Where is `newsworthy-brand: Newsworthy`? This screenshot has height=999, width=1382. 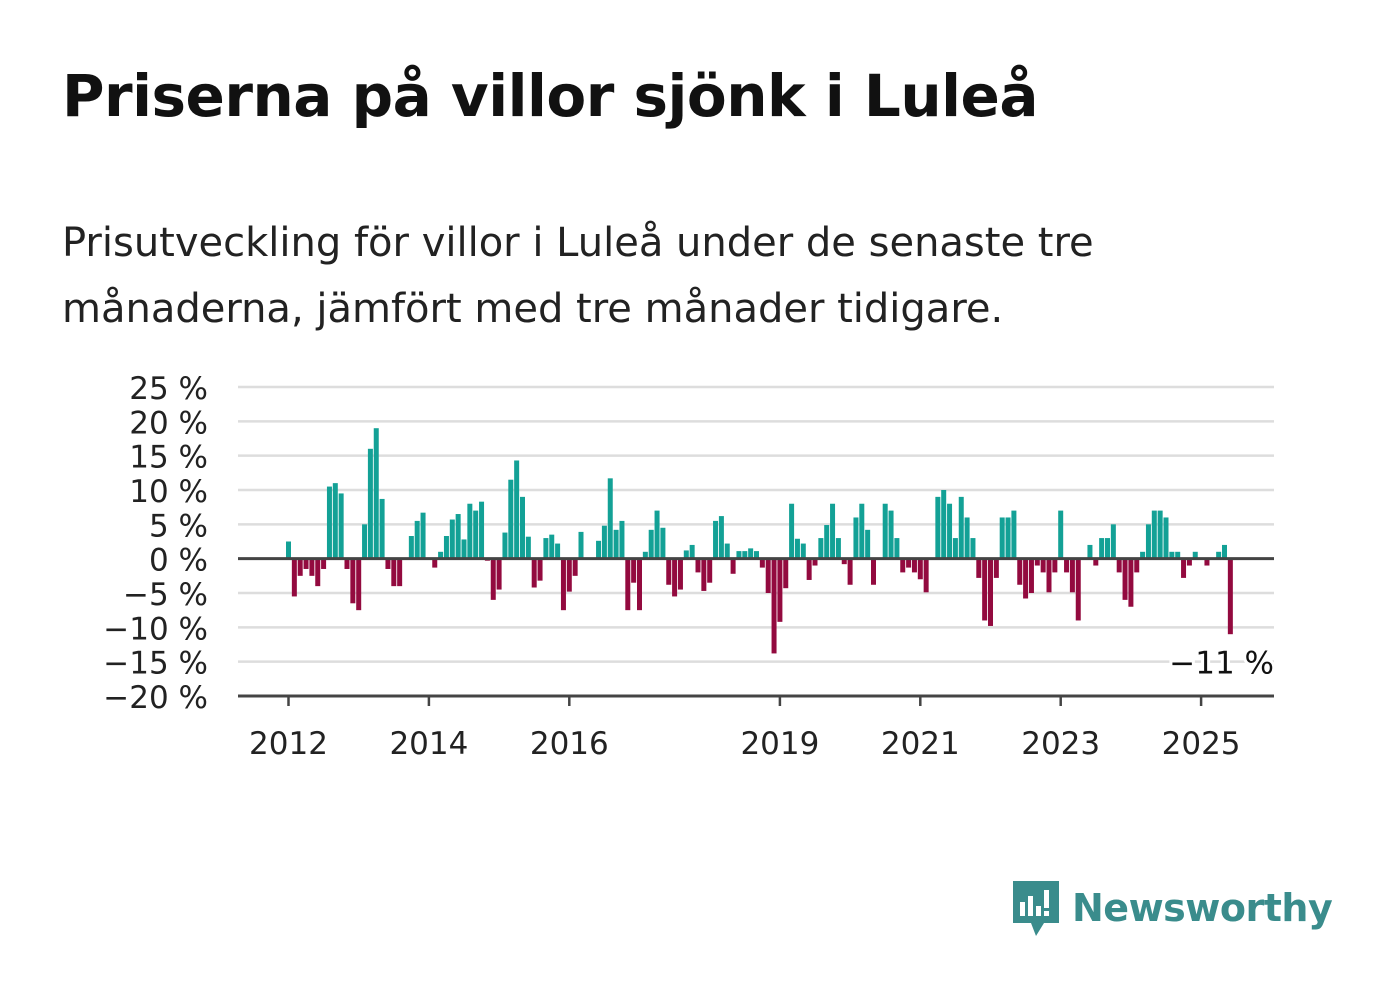 newsworthy-brand: Newsworthy is located at coordinates (1171, 908).